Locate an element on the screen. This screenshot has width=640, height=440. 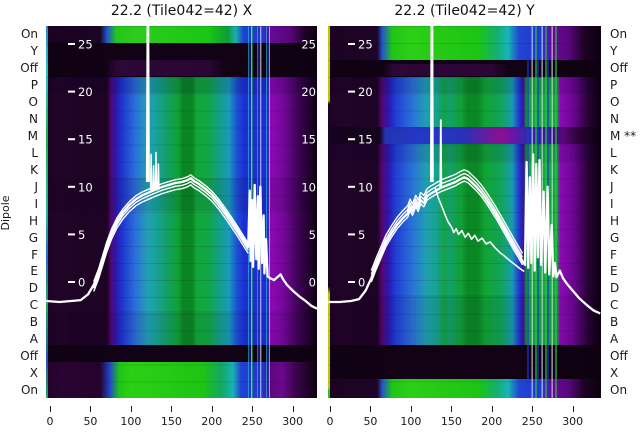
dipole-label-right: B is located at coordinates (614, 322).